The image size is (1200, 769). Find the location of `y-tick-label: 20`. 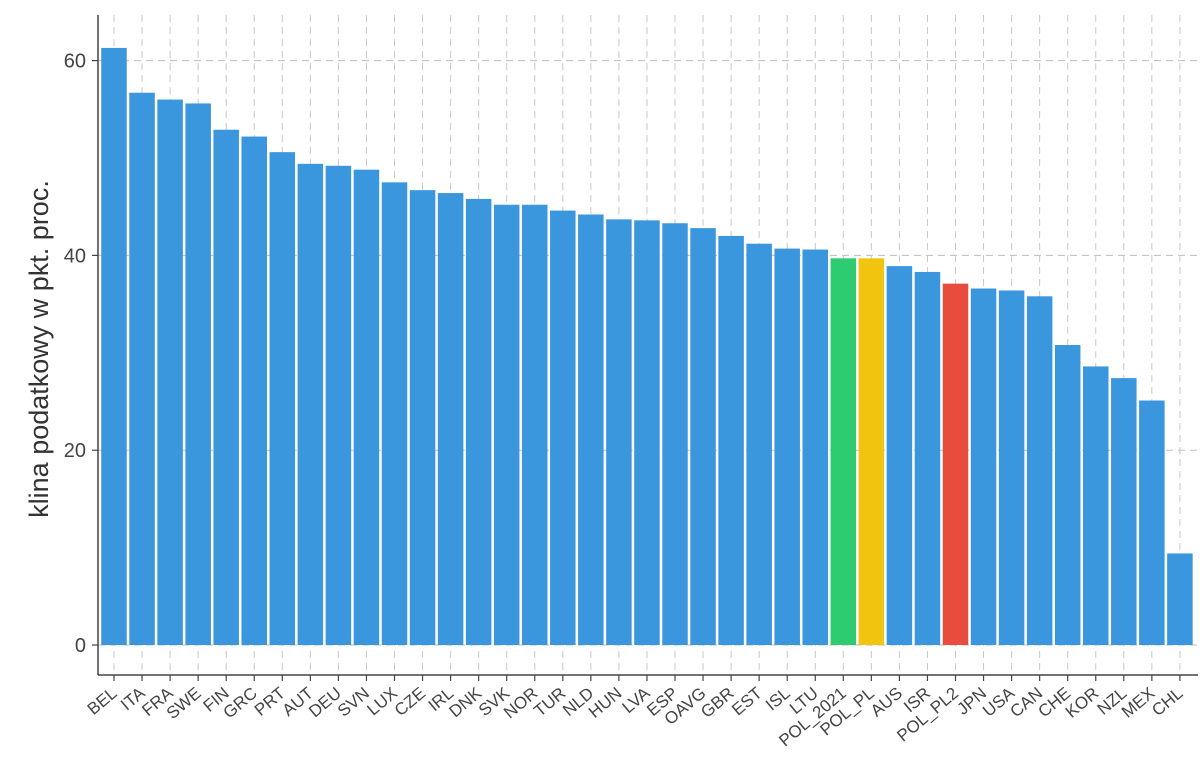

y-tick-label: 20 is located at coordinates (75, 451).